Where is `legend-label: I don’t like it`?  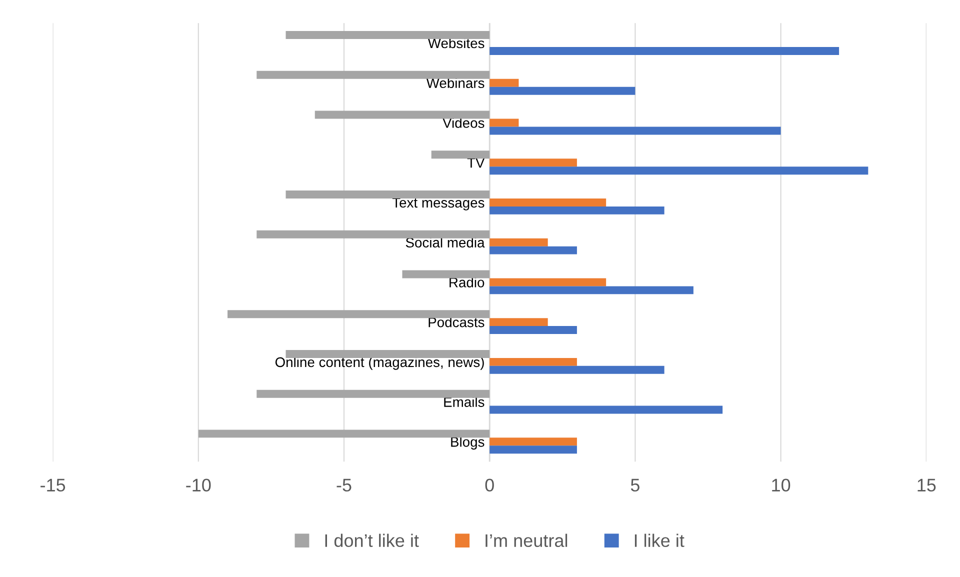
legend-label: I don’t like it is located at coordinates (372, 541).